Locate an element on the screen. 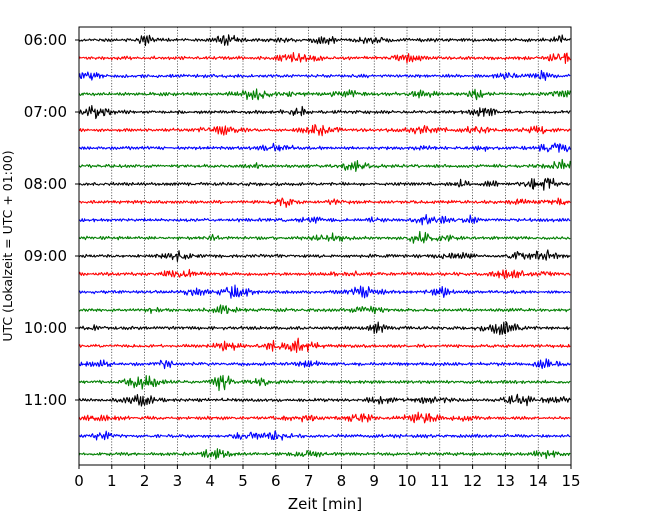  x-axis-ticks: 0 1 2 3 4 5 6 7 8 9 10 11 12 13 14 15 is located at coordinates (327, 477).